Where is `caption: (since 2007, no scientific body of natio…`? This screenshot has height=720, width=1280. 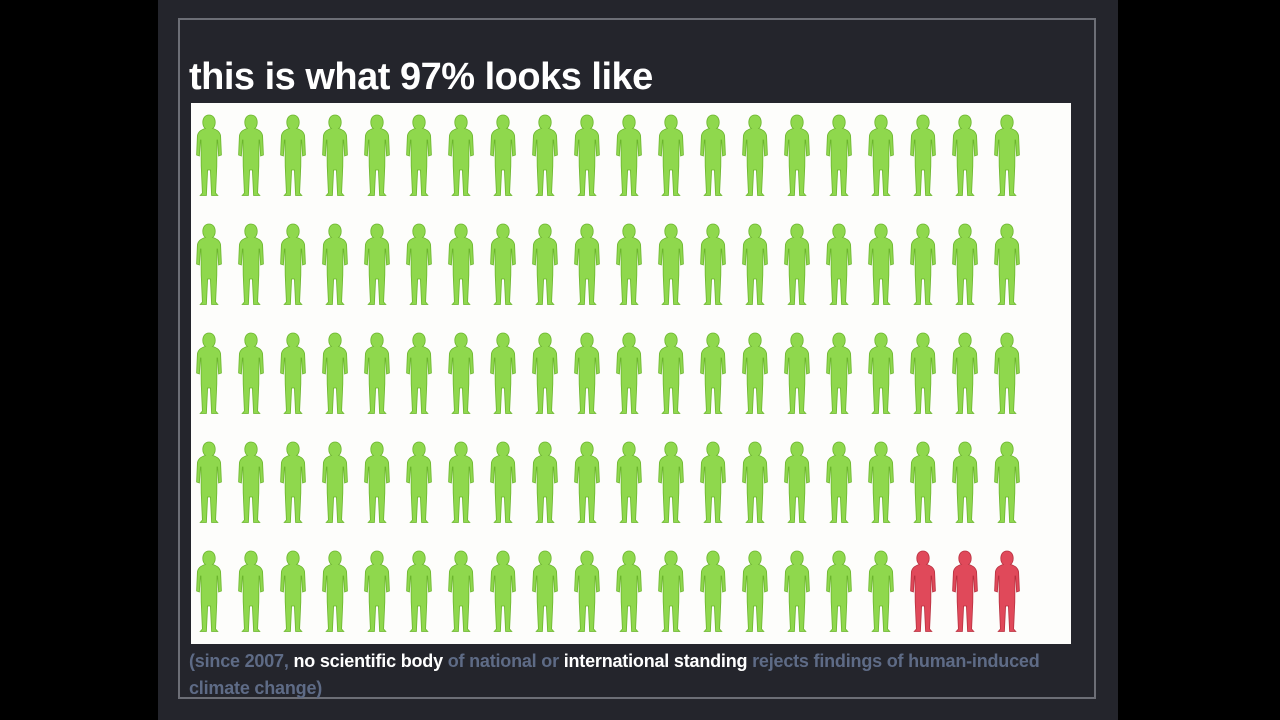 caption: (since 2007, no scientific body of natio… is located at coordinates (629, 675).